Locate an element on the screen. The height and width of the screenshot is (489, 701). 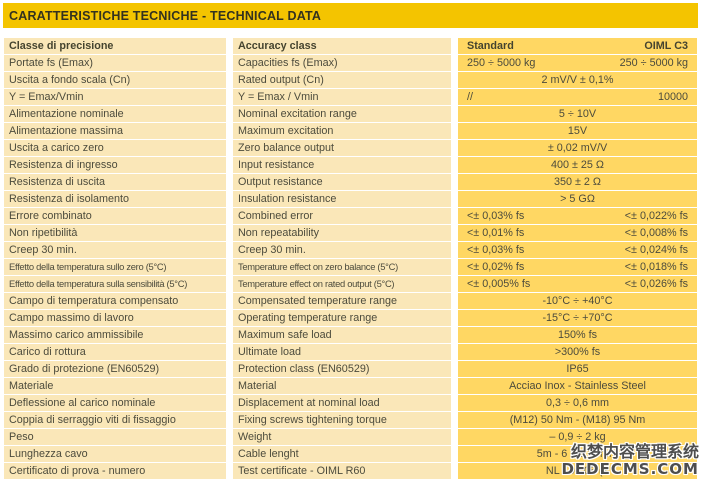
cell-english-label: Temperature effect on rated output (5°C) is located at coordinates (342, 284).